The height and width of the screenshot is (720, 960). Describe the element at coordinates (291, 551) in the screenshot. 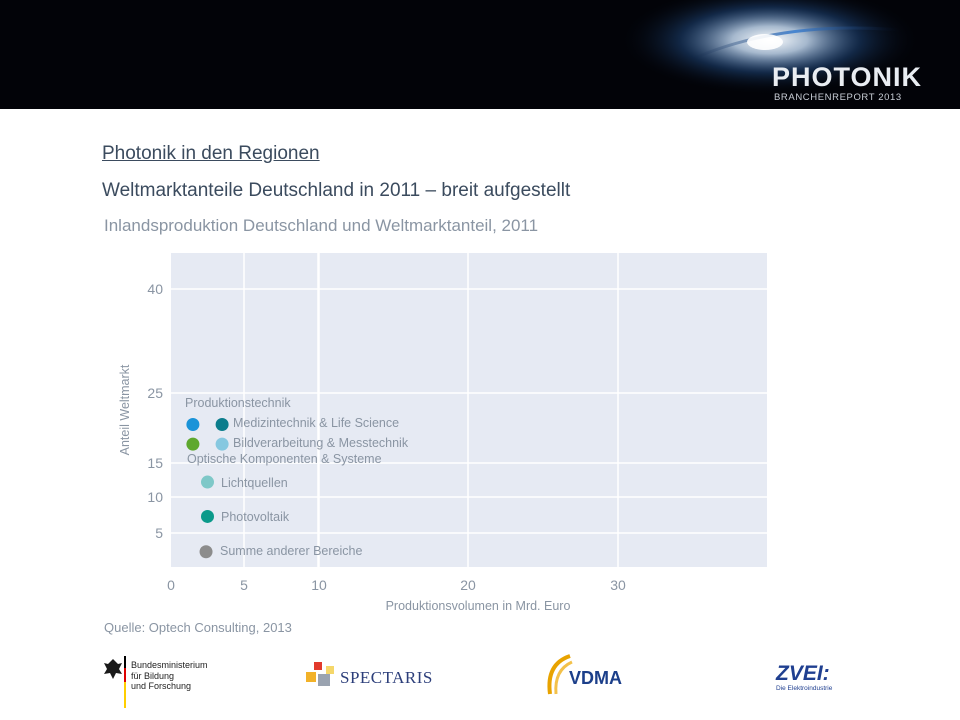

I see `legend-label: Summe anderer Bereiche` at that location.